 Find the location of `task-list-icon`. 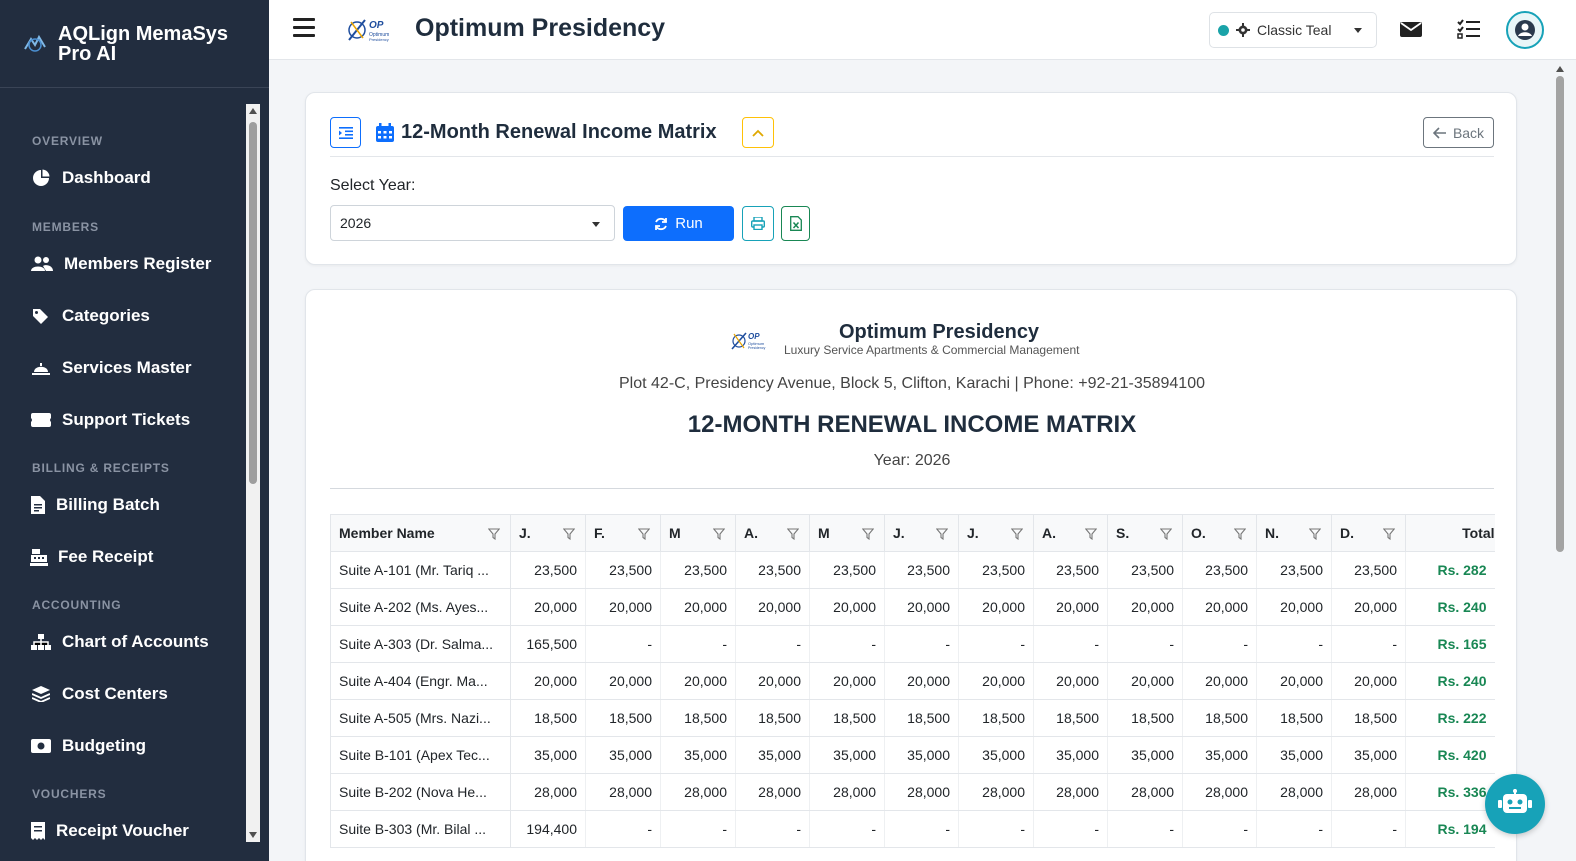

task-list-icon is located at coordinates (1469, 29).